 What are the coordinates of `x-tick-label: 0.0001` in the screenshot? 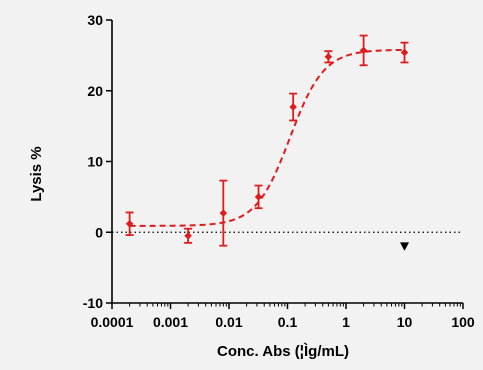 It's located at (112, 322).